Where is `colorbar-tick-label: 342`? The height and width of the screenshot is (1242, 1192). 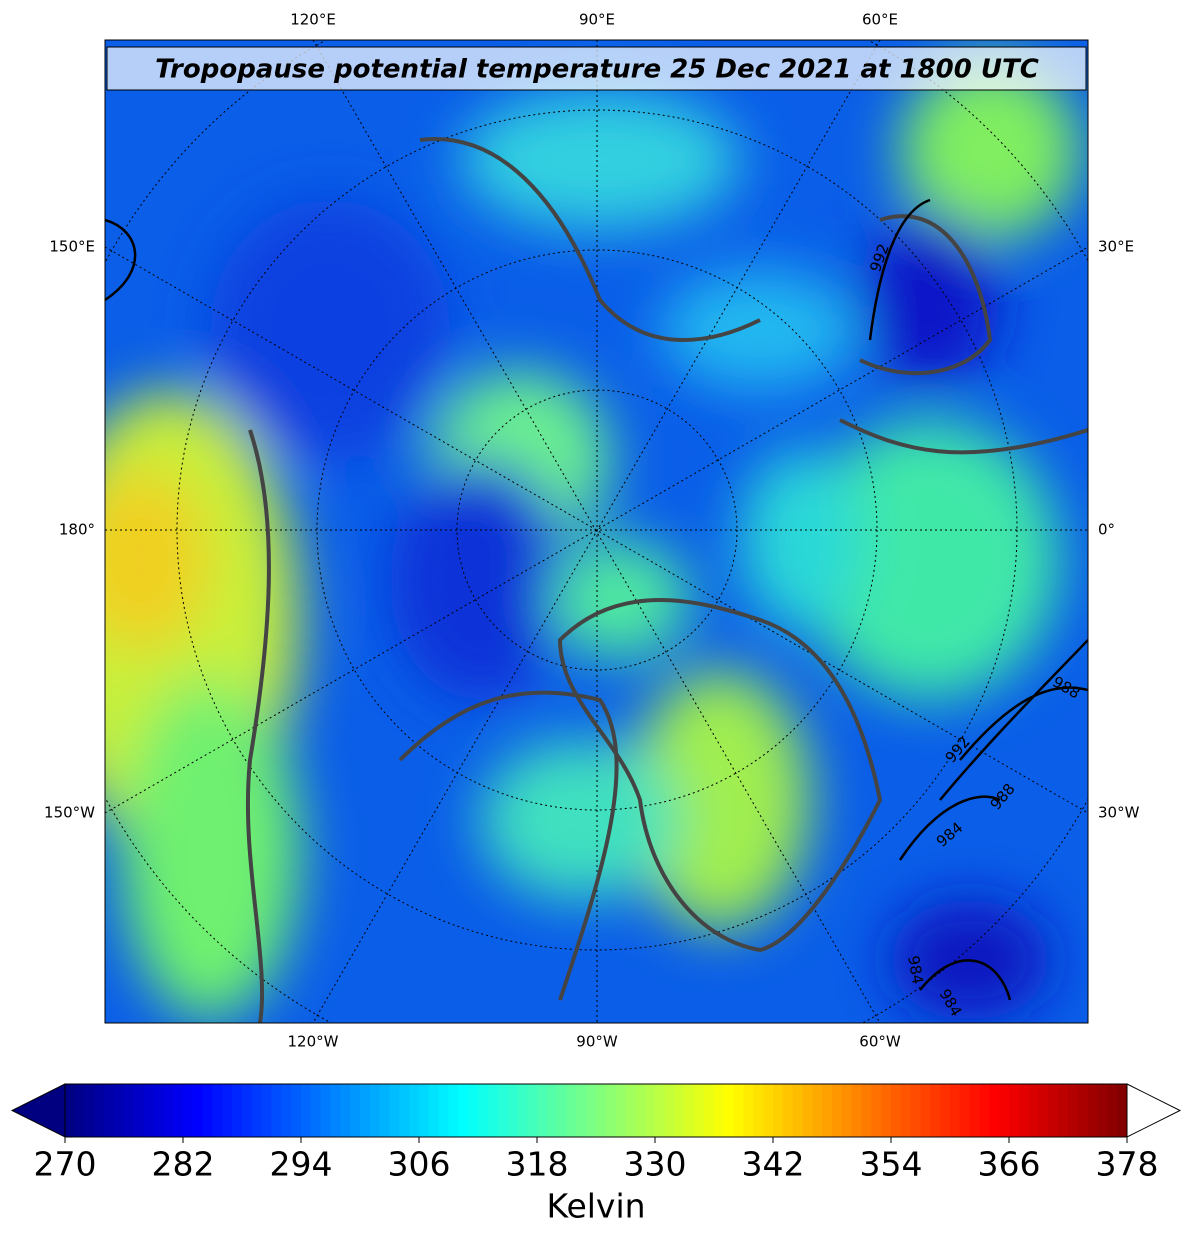
colorbar-tick-label: 342 is located at coordinates (773, 1164).